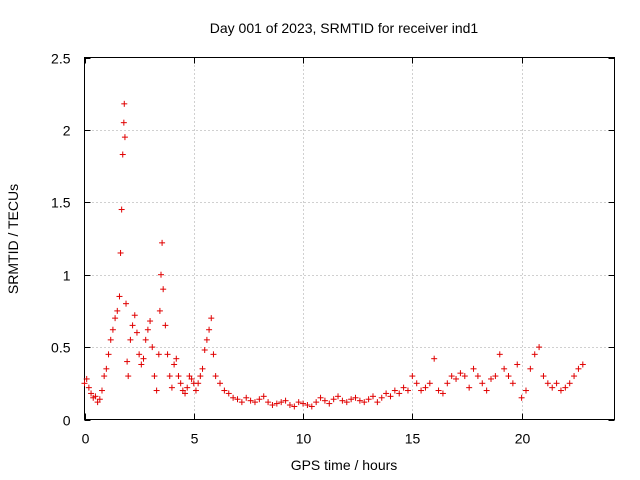 The image size is (640, 480). I want to click on y-tick-label: 1, so click(67, 276).